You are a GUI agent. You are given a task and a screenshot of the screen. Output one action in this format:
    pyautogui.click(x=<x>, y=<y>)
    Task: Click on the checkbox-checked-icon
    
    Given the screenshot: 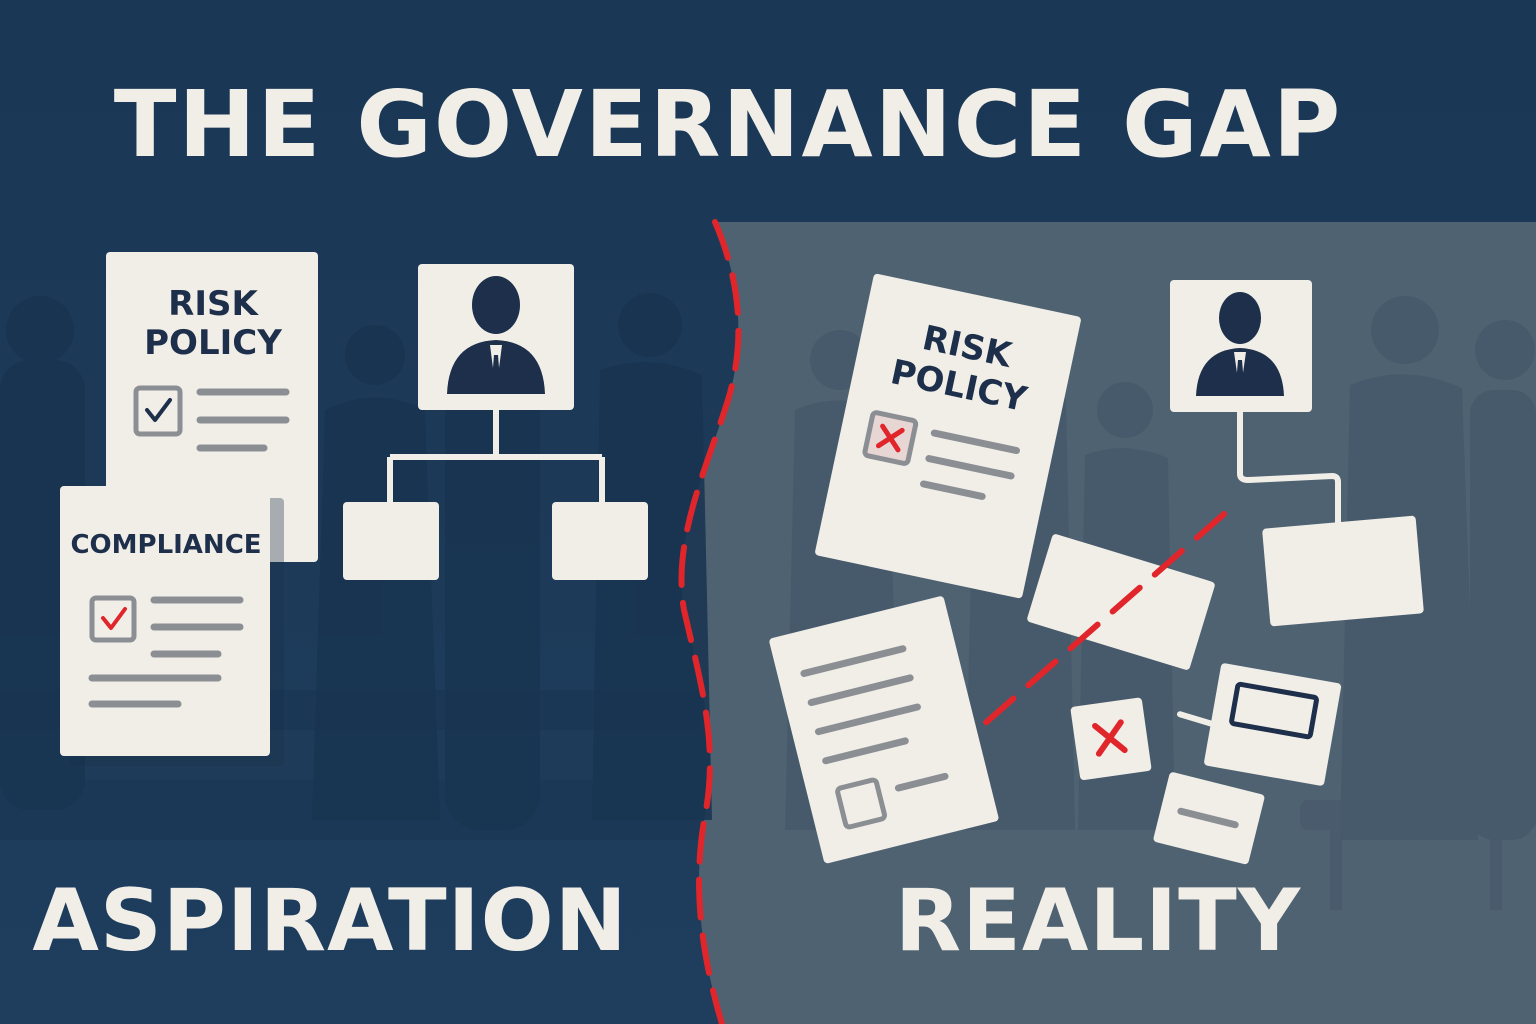 What is the action you would take?
    pyautogui.click(x=158, y=411)
    